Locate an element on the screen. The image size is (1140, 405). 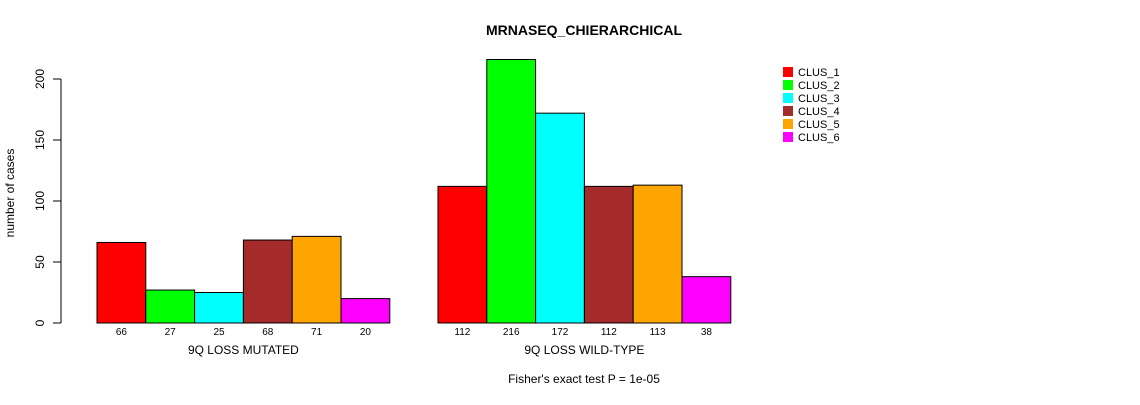
y-tick-label: 50 is located at coordinates (40, 262).